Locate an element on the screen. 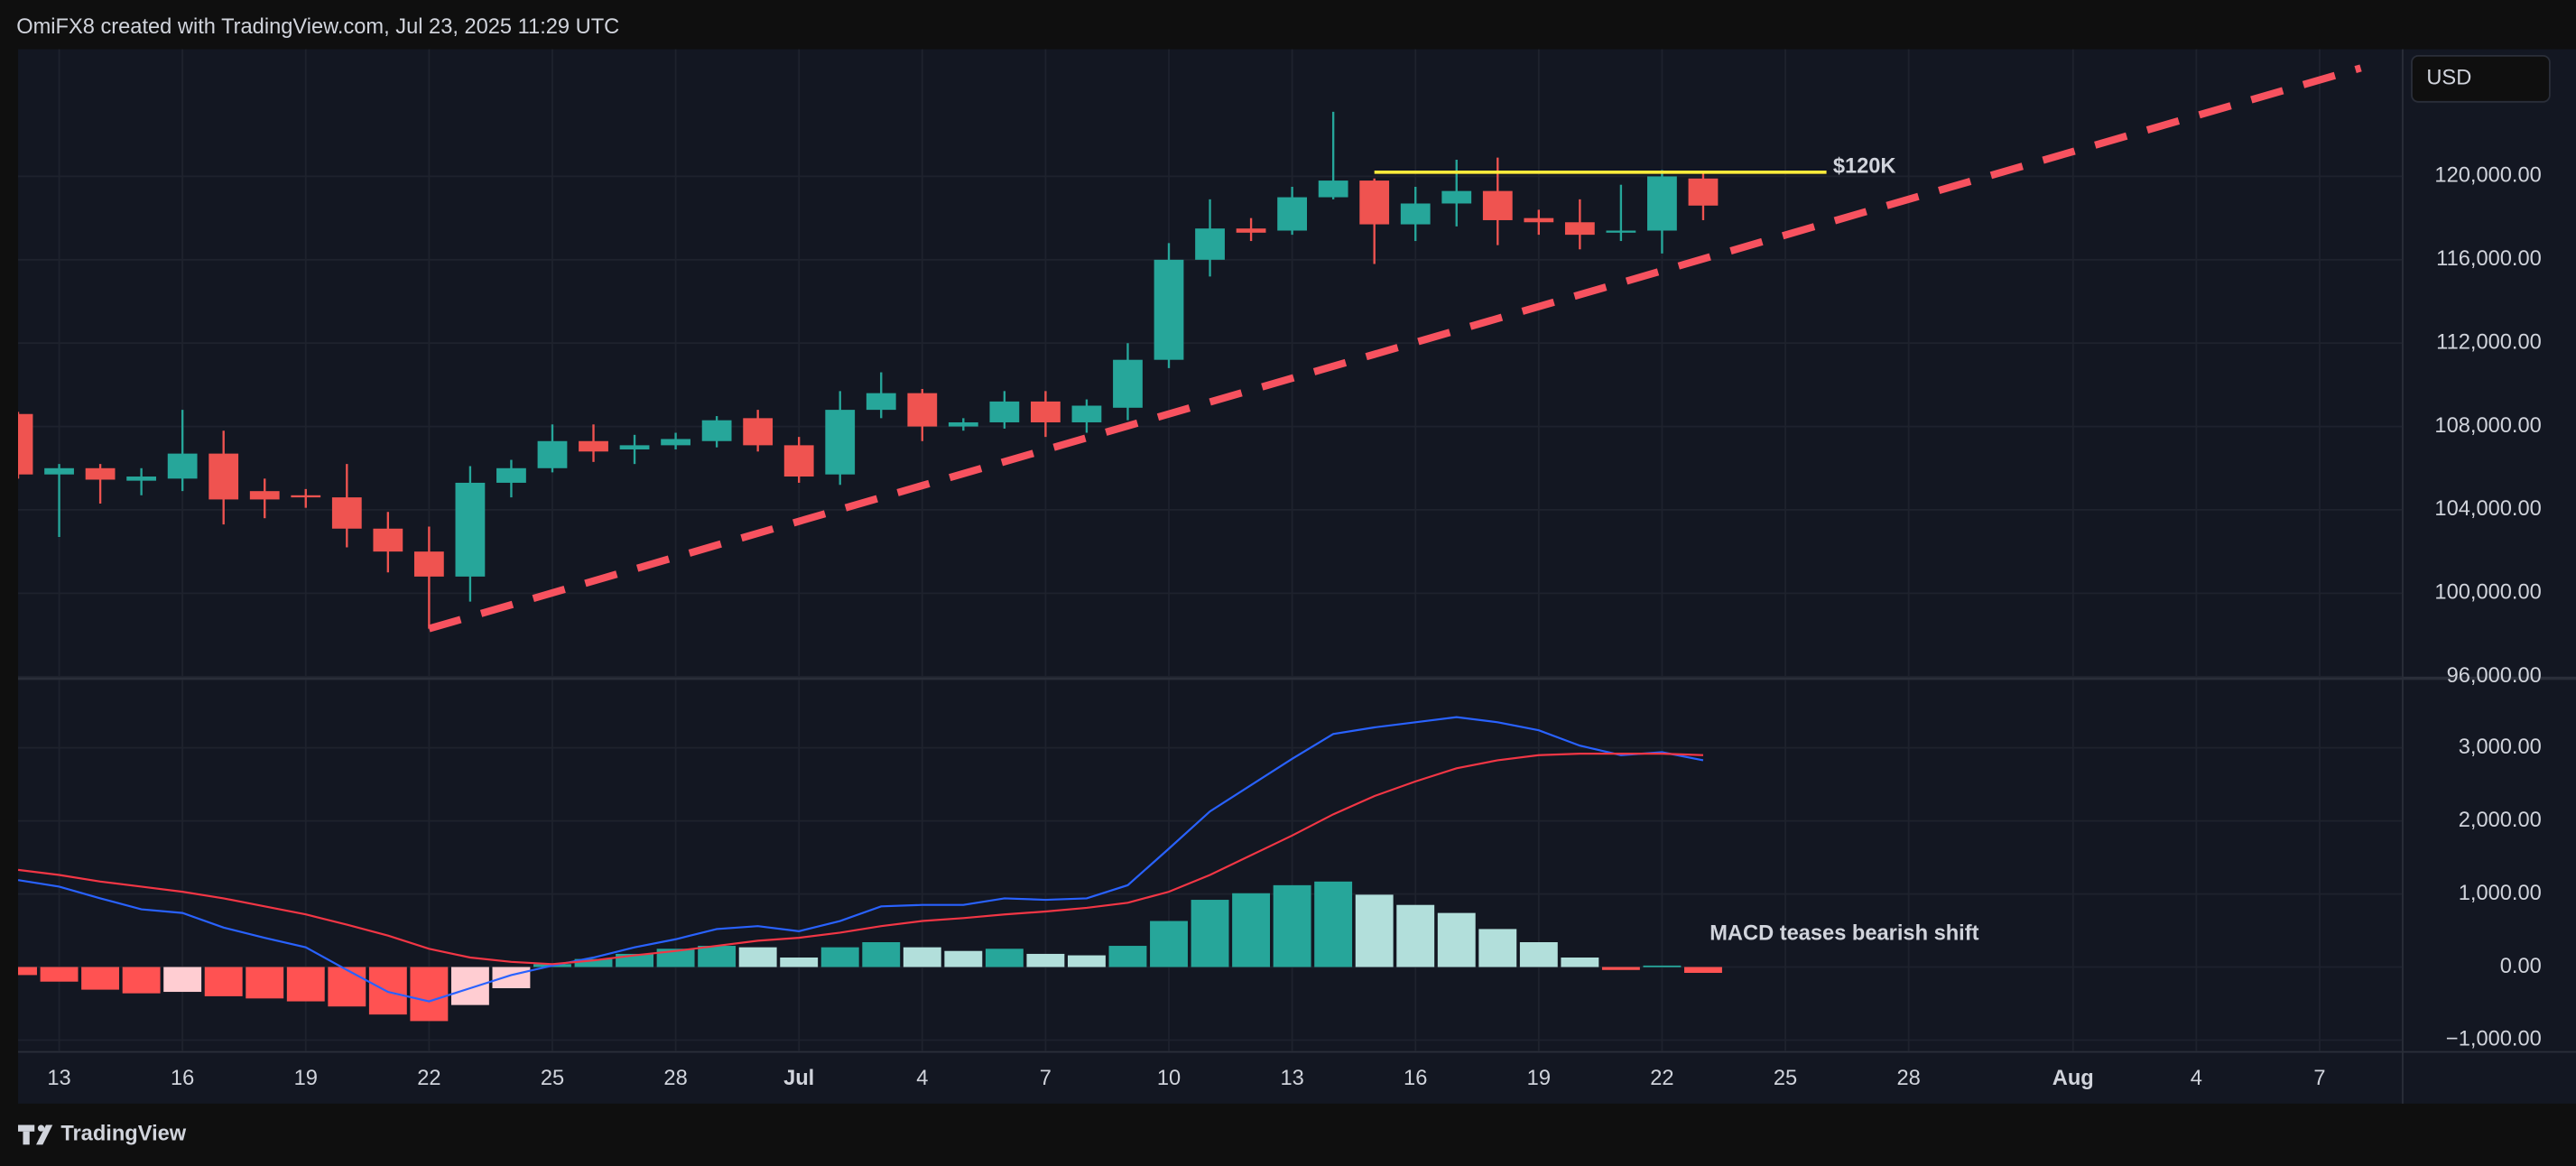 Image resolution: width=2576 pixels, height=1166 pixels. currency-label: USD is located at coordinates (2448, 78).